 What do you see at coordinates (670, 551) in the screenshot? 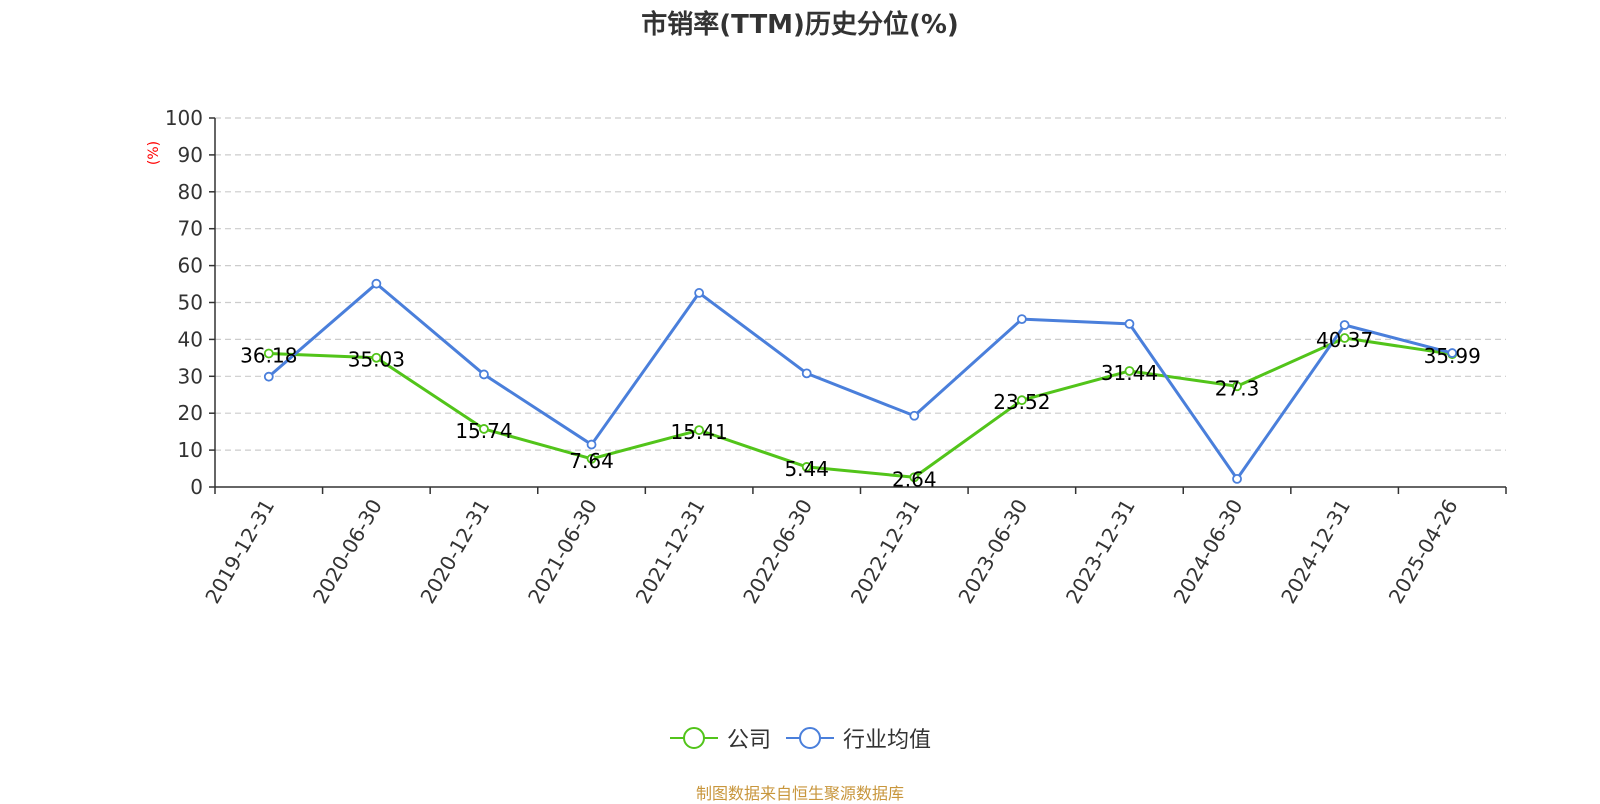
I see `x-tick-label: 2021-12-31` at bounding box center [670, 551].